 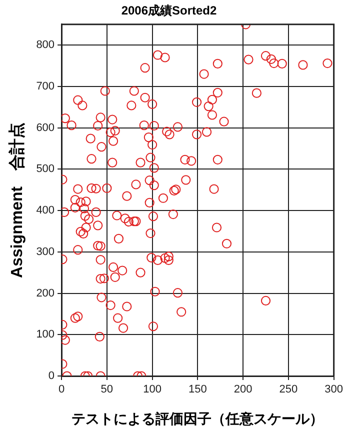 What do you see at coordinates (45, 86) in the screenshot?
I see `y-tick-label: 700` at bounding box center [45, 86].